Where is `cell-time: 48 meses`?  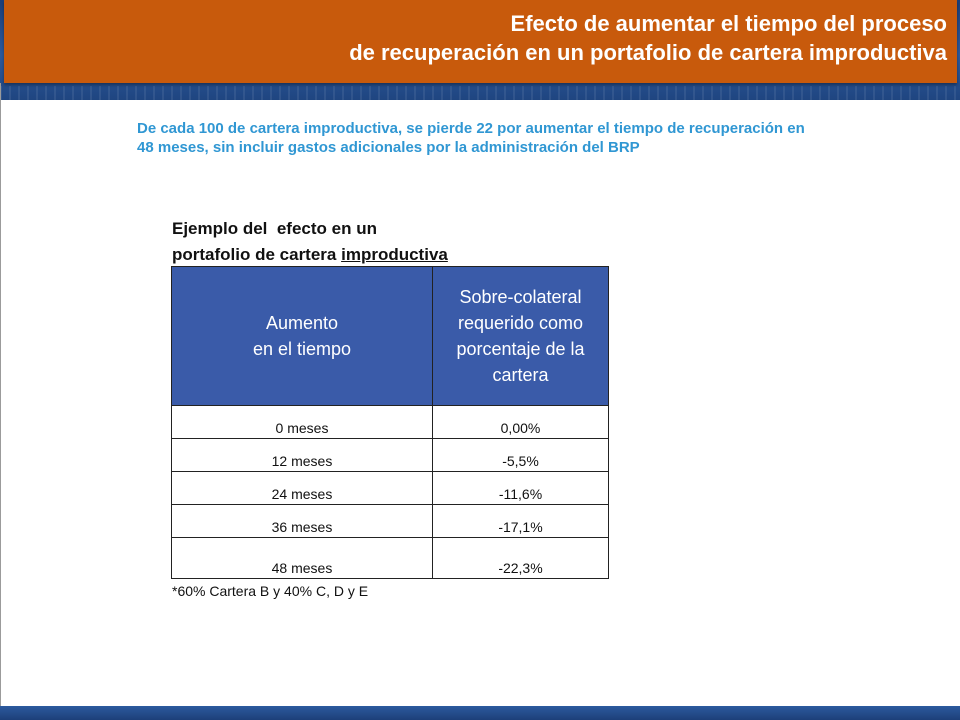
cell-time: 48 meses is located at coordinates (302, 558).